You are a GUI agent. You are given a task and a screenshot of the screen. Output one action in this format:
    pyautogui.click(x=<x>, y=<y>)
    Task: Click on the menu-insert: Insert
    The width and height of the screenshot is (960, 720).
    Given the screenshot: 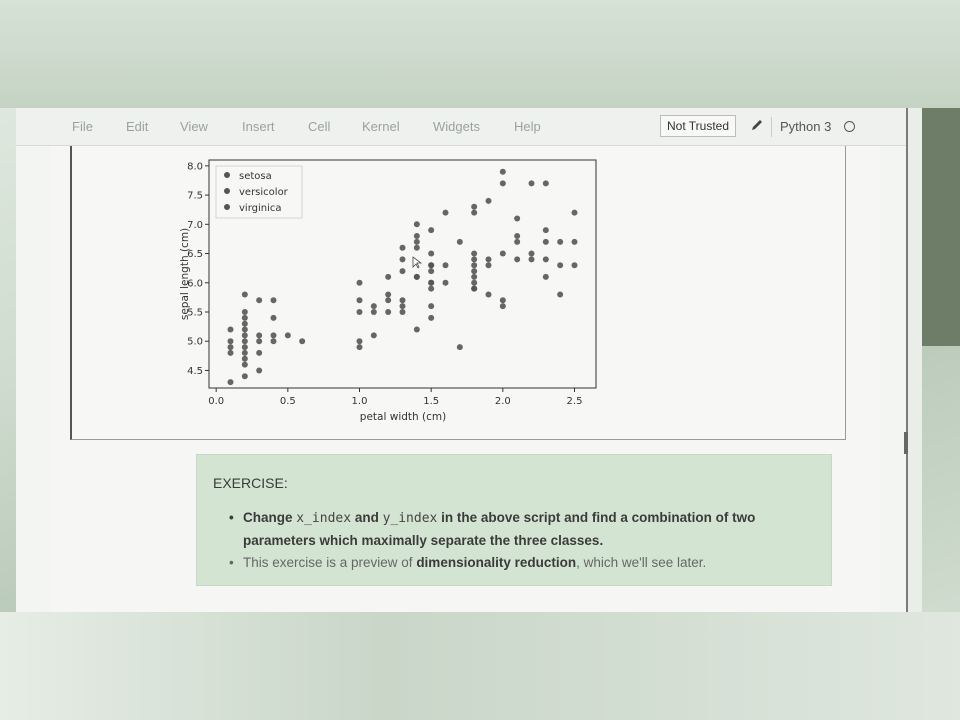 What is the action you would take?
    pyautogui.click(x=258, y=126)
    